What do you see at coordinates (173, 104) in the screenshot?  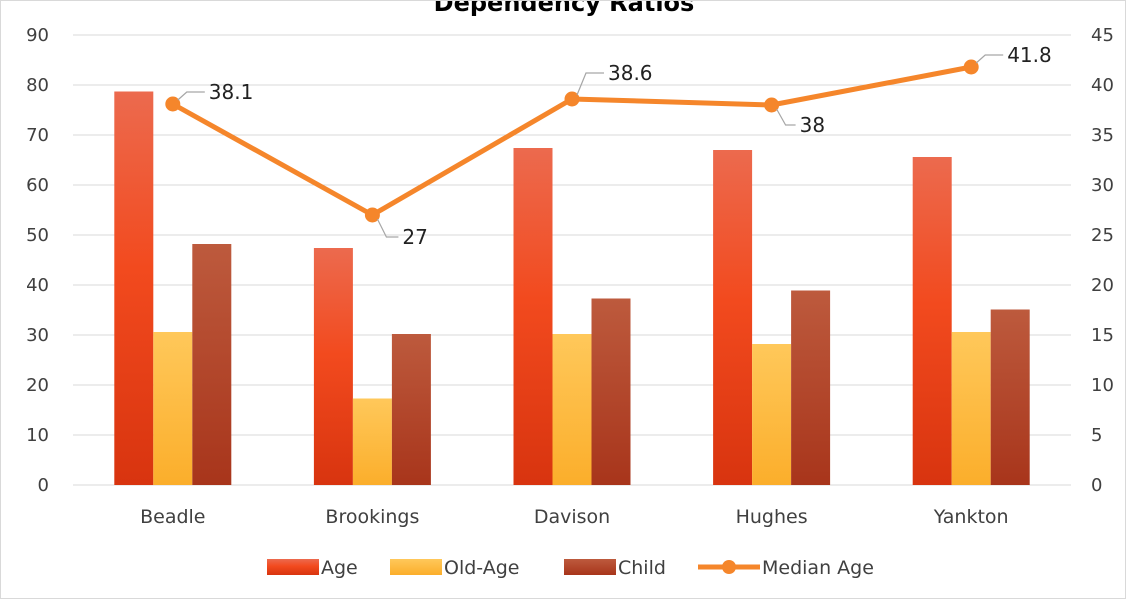 I see `median-age-point-beadle` at bounding box center [173, 104].